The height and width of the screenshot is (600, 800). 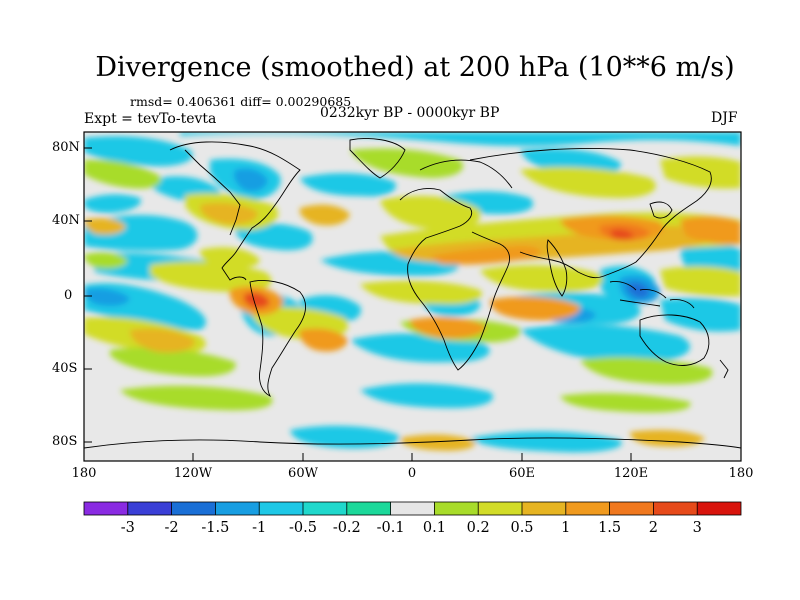 I want to click on colorbar, so click(x=412, y=508).